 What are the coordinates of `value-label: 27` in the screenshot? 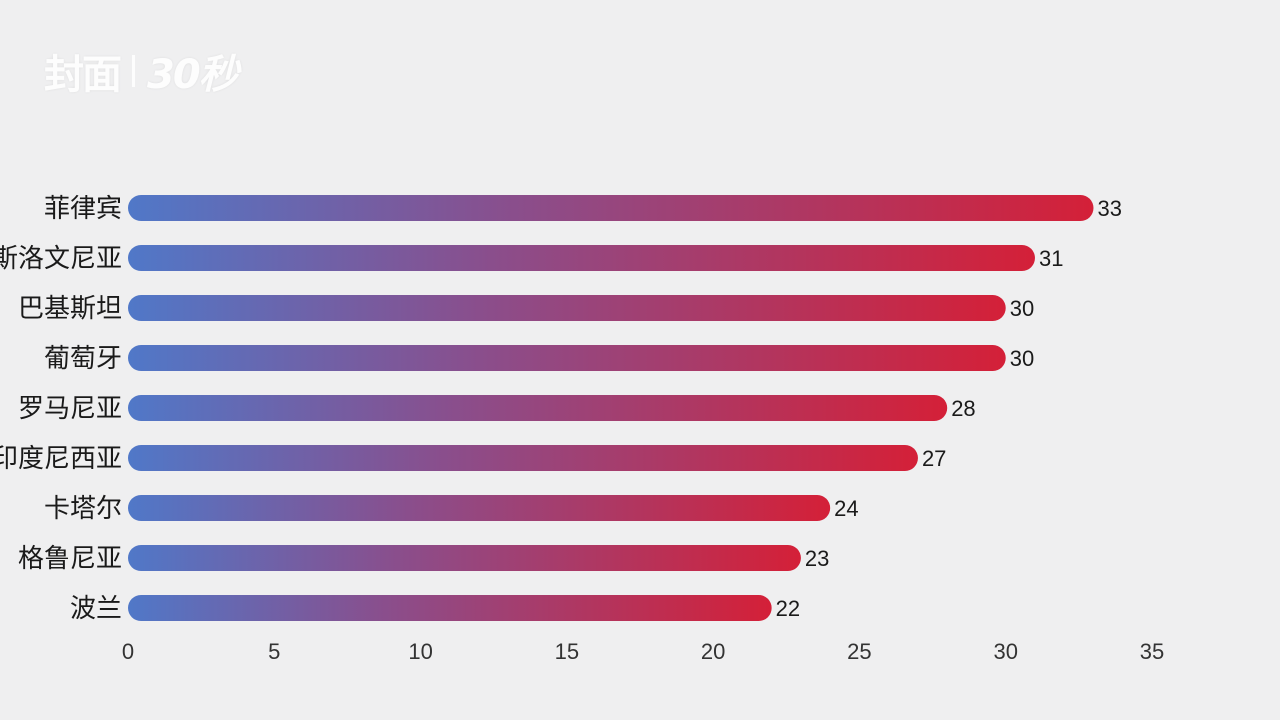 It's located at (934, 458).